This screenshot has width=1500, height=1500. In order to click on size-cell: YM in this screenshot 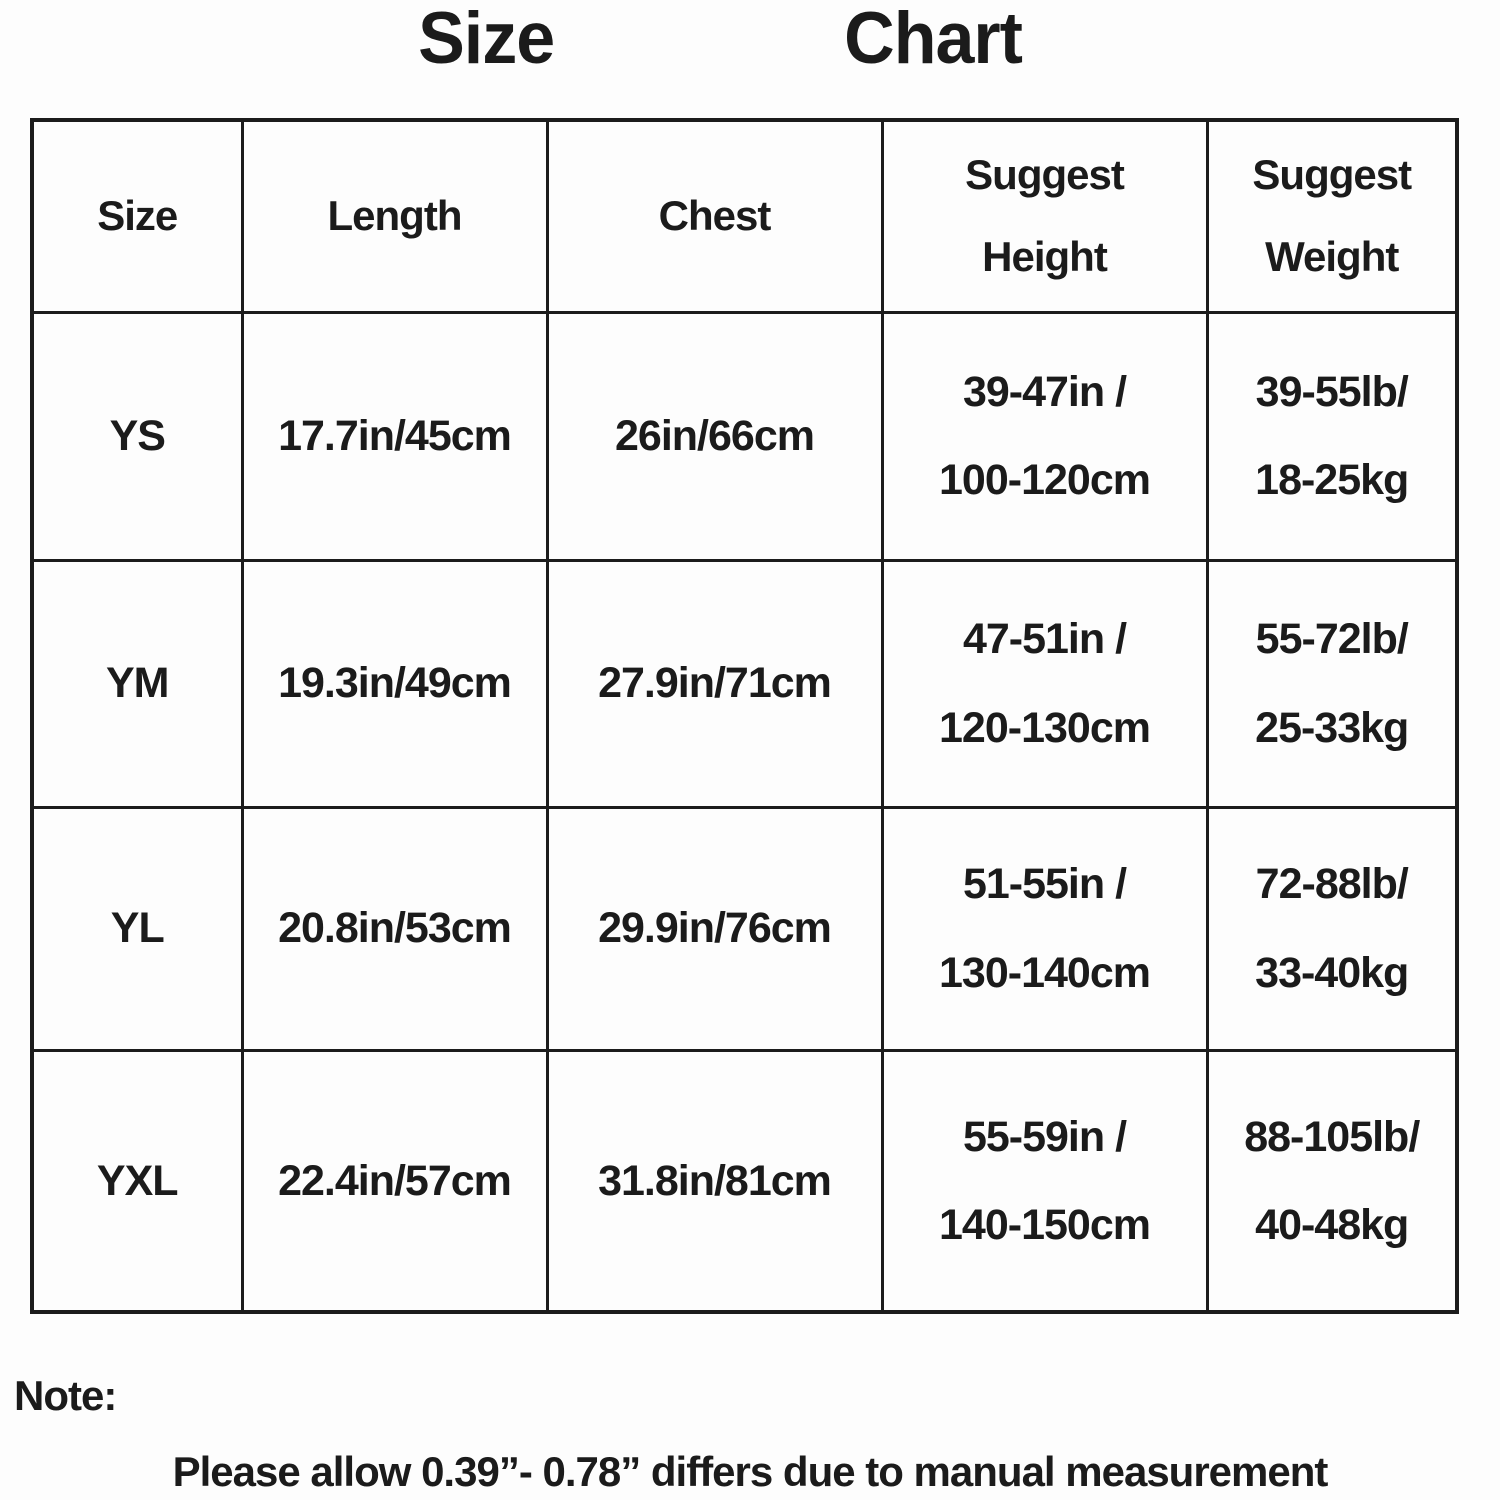, I will do `click(137, 683)`.